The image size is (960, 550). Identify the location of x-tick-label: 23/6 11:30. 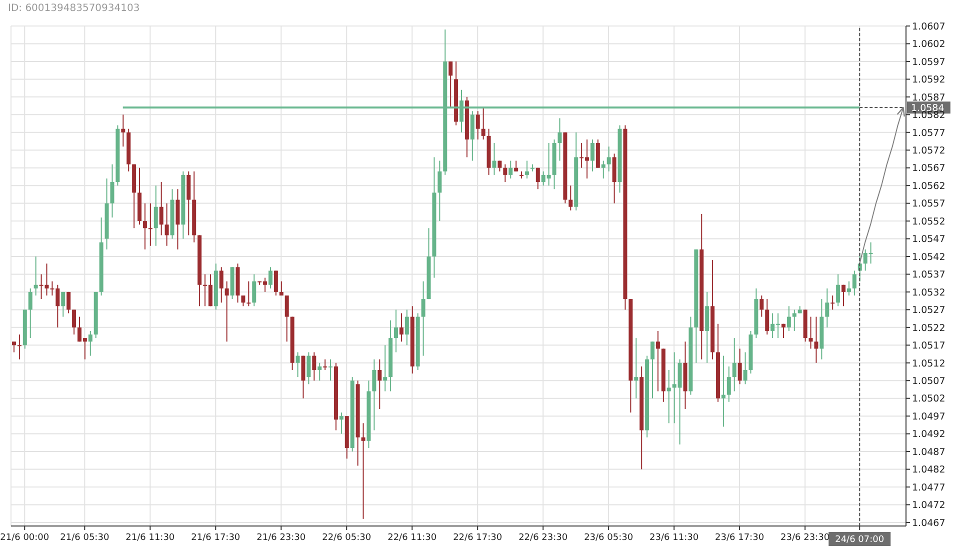
(674, 538).